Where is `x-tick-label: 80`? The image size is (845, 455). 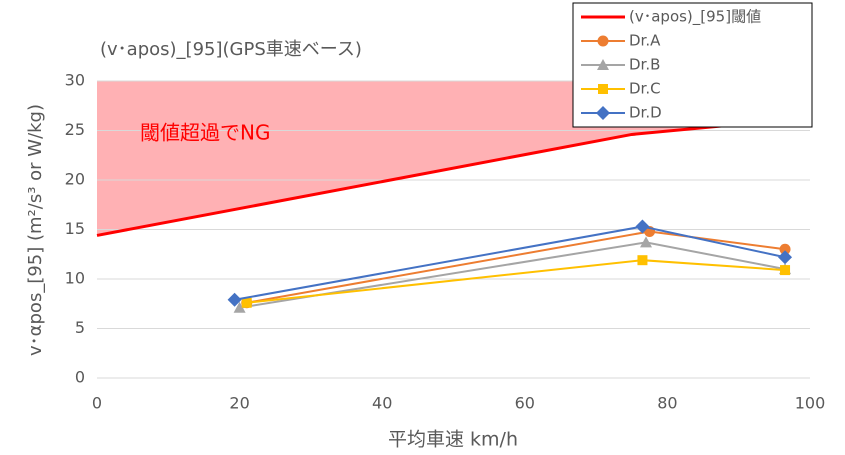
x-tick-label: 80 is located at coordinates (667, 403).